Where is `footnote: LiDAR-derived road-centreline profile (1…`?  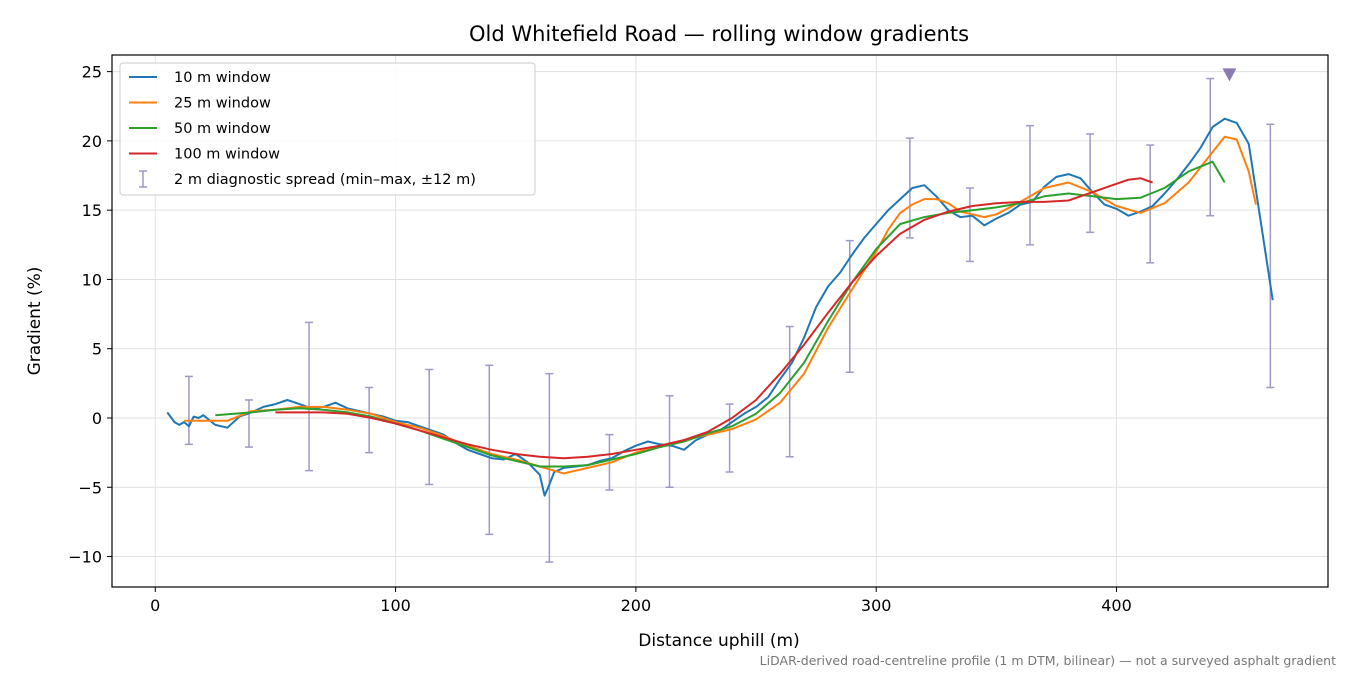
footnote: LiDAR-derived road-centreline profile (1… is located at coordinates (1048, 660).